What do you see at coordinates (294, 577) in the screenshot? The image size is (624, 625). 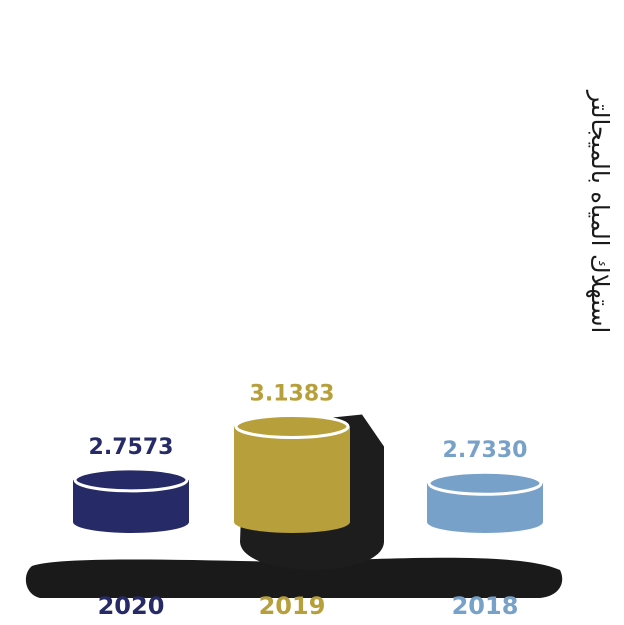 I see `ground-shadow` at bounding box center [294, 577].